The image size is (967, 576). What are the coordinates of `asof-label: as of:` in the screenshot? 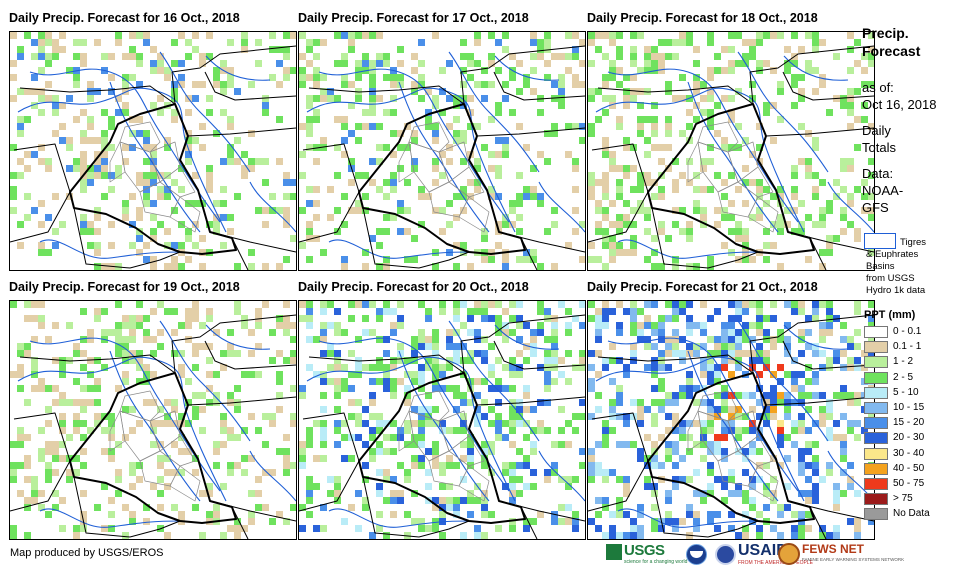 It's located at (878, 87).